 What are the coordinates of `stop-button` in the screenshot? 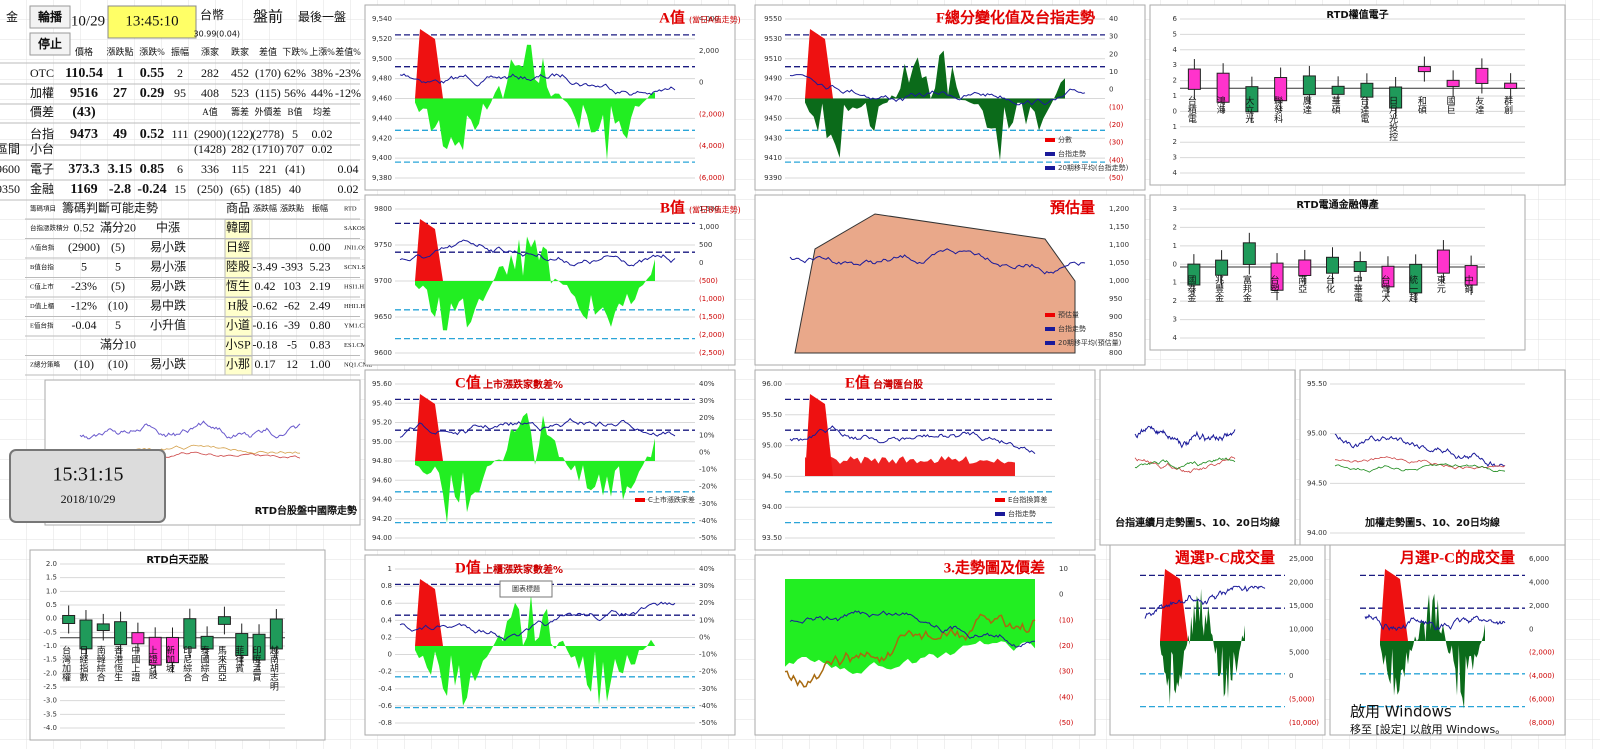 It's located at (50, 44).